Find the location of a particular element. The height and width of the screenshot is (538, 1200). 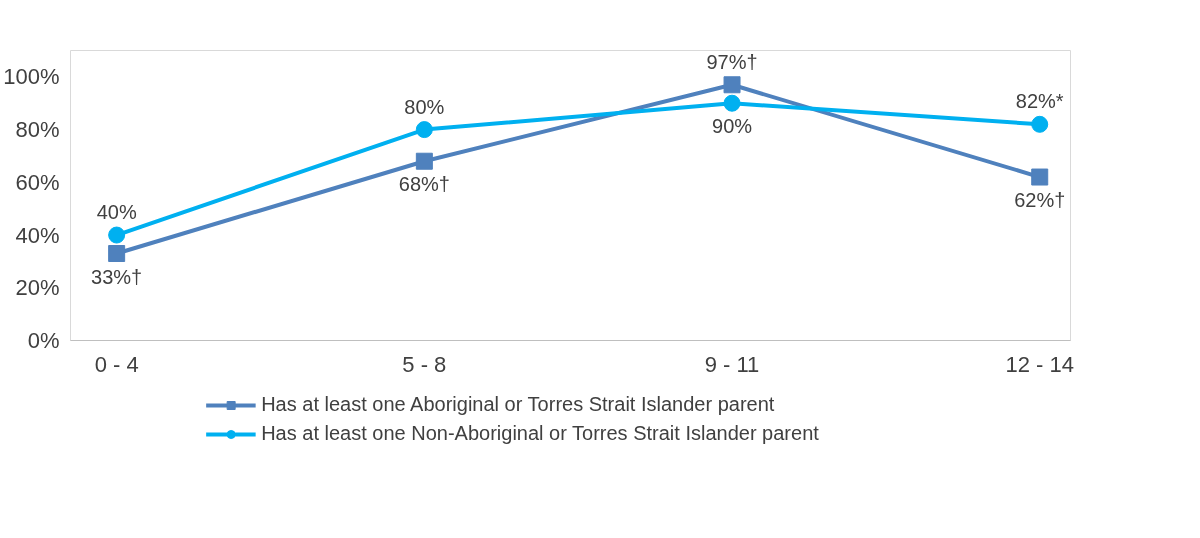

data-label: 82%* is located at coordinates (1039, 101).